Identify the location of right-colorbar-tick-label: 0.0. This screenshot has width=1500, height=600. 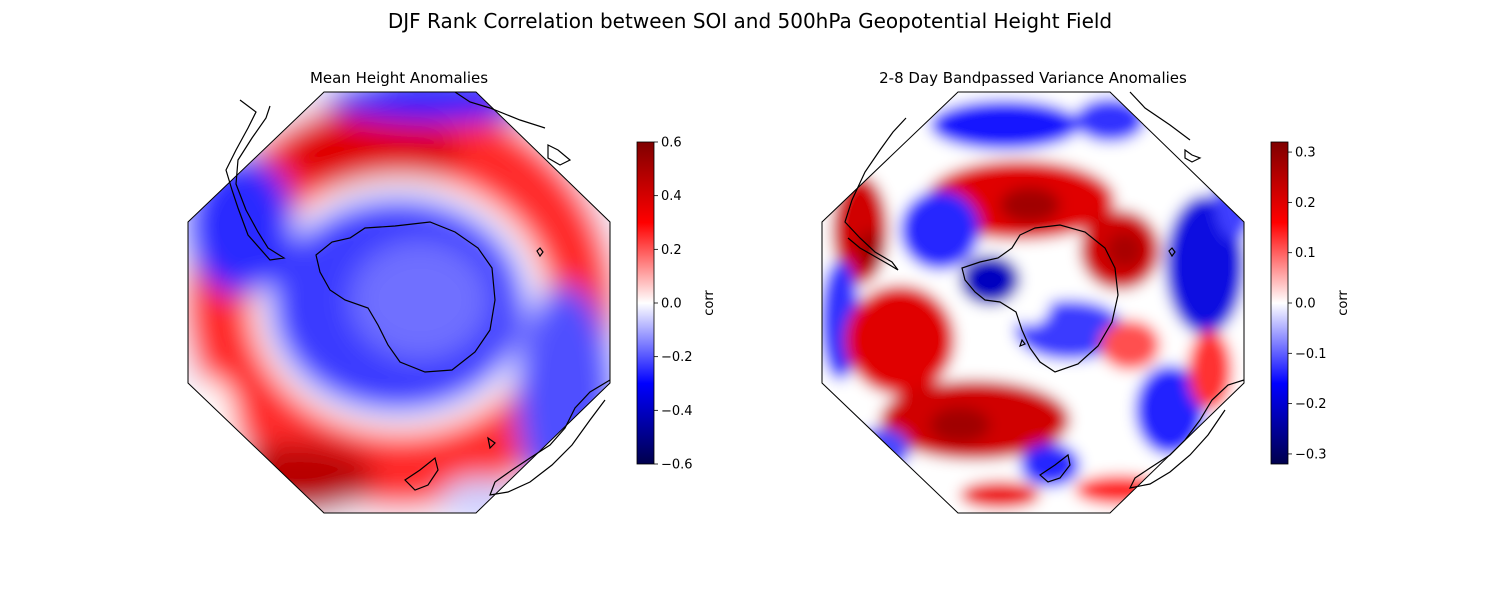
(1305, 304).